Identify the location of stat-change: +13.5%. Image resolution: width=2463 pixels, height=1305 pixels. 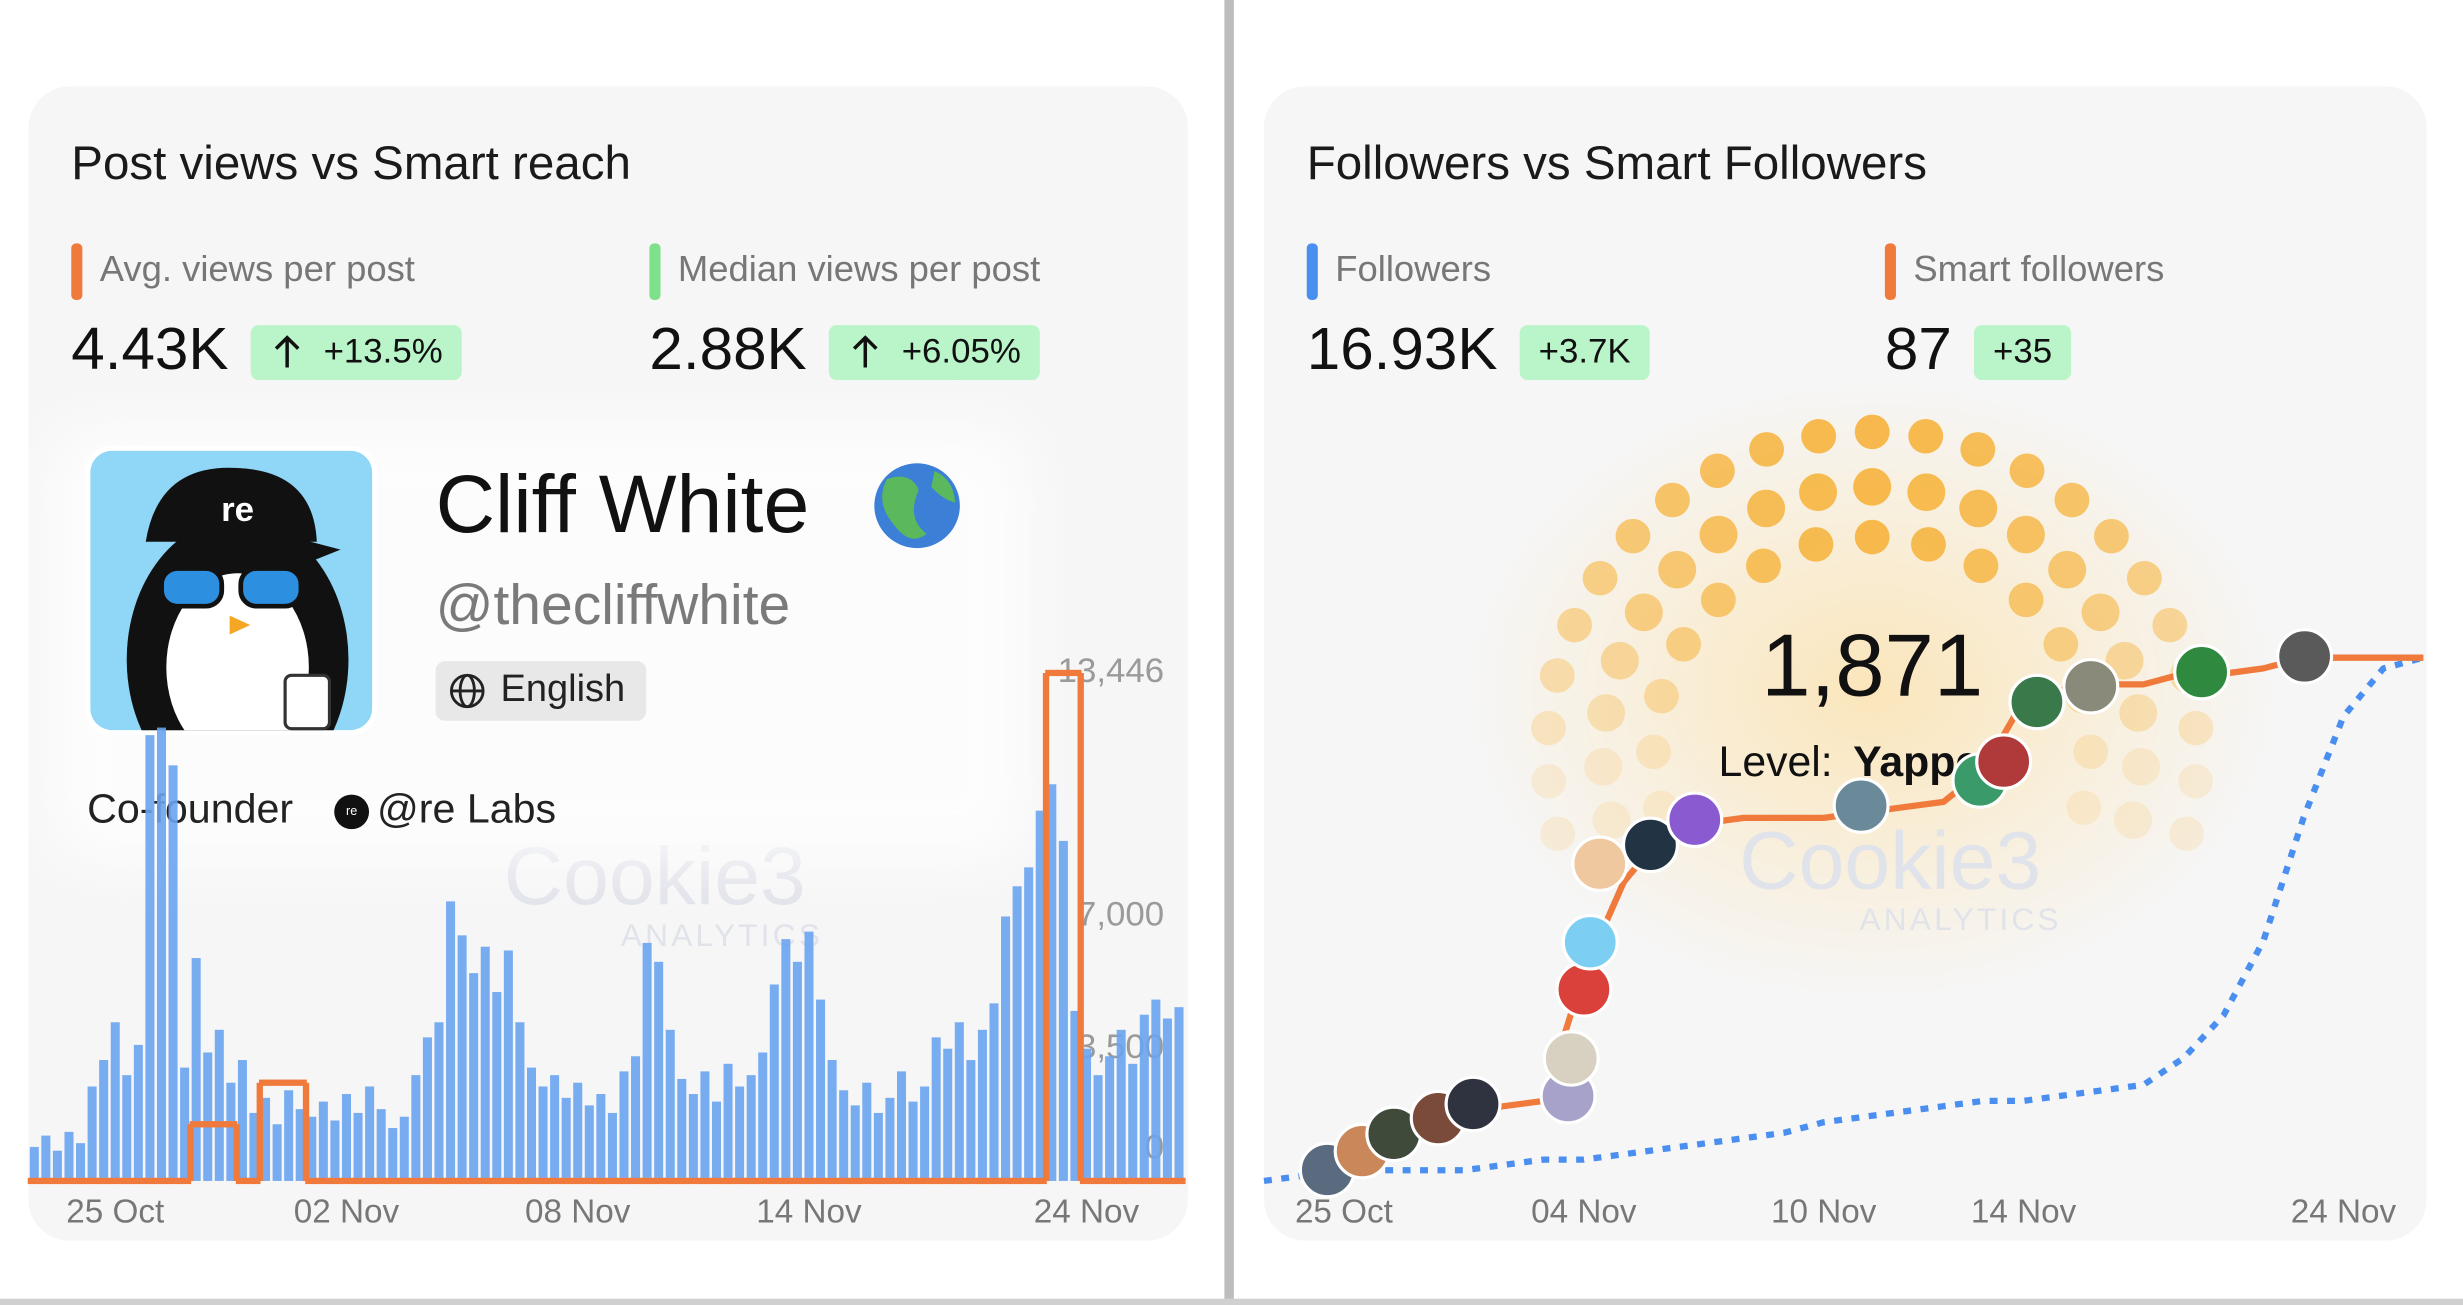
(383, 352).